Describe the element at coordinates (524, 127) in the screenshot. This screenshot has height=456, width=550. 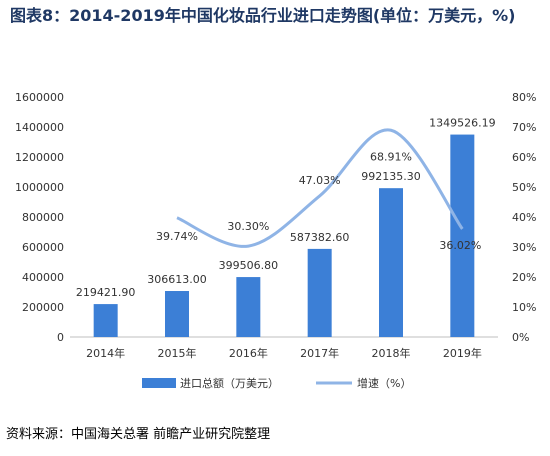
I see `y-right-tick-label: 70%` at that location.